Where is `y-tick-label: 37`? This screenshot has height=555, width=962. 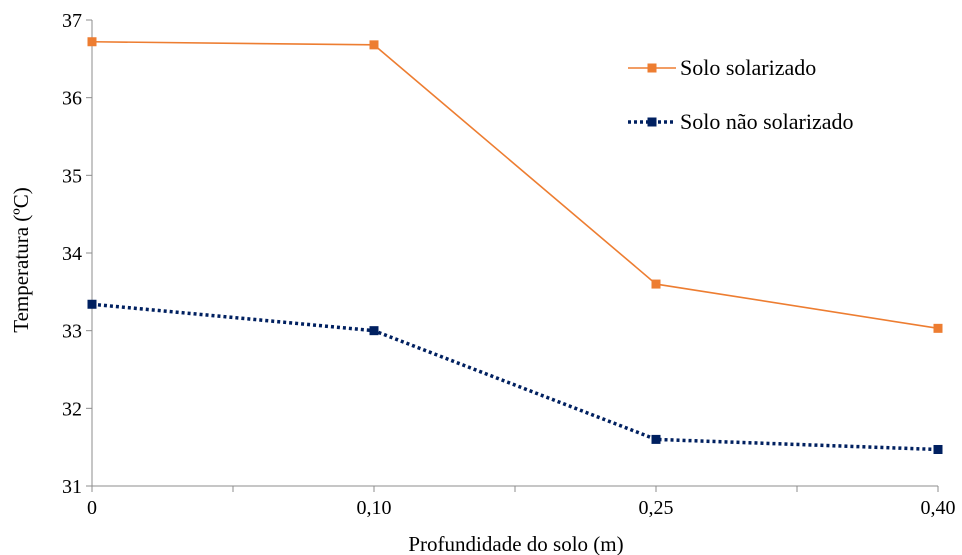 y-tick-label: 37 is located at coordinates (72, 21).